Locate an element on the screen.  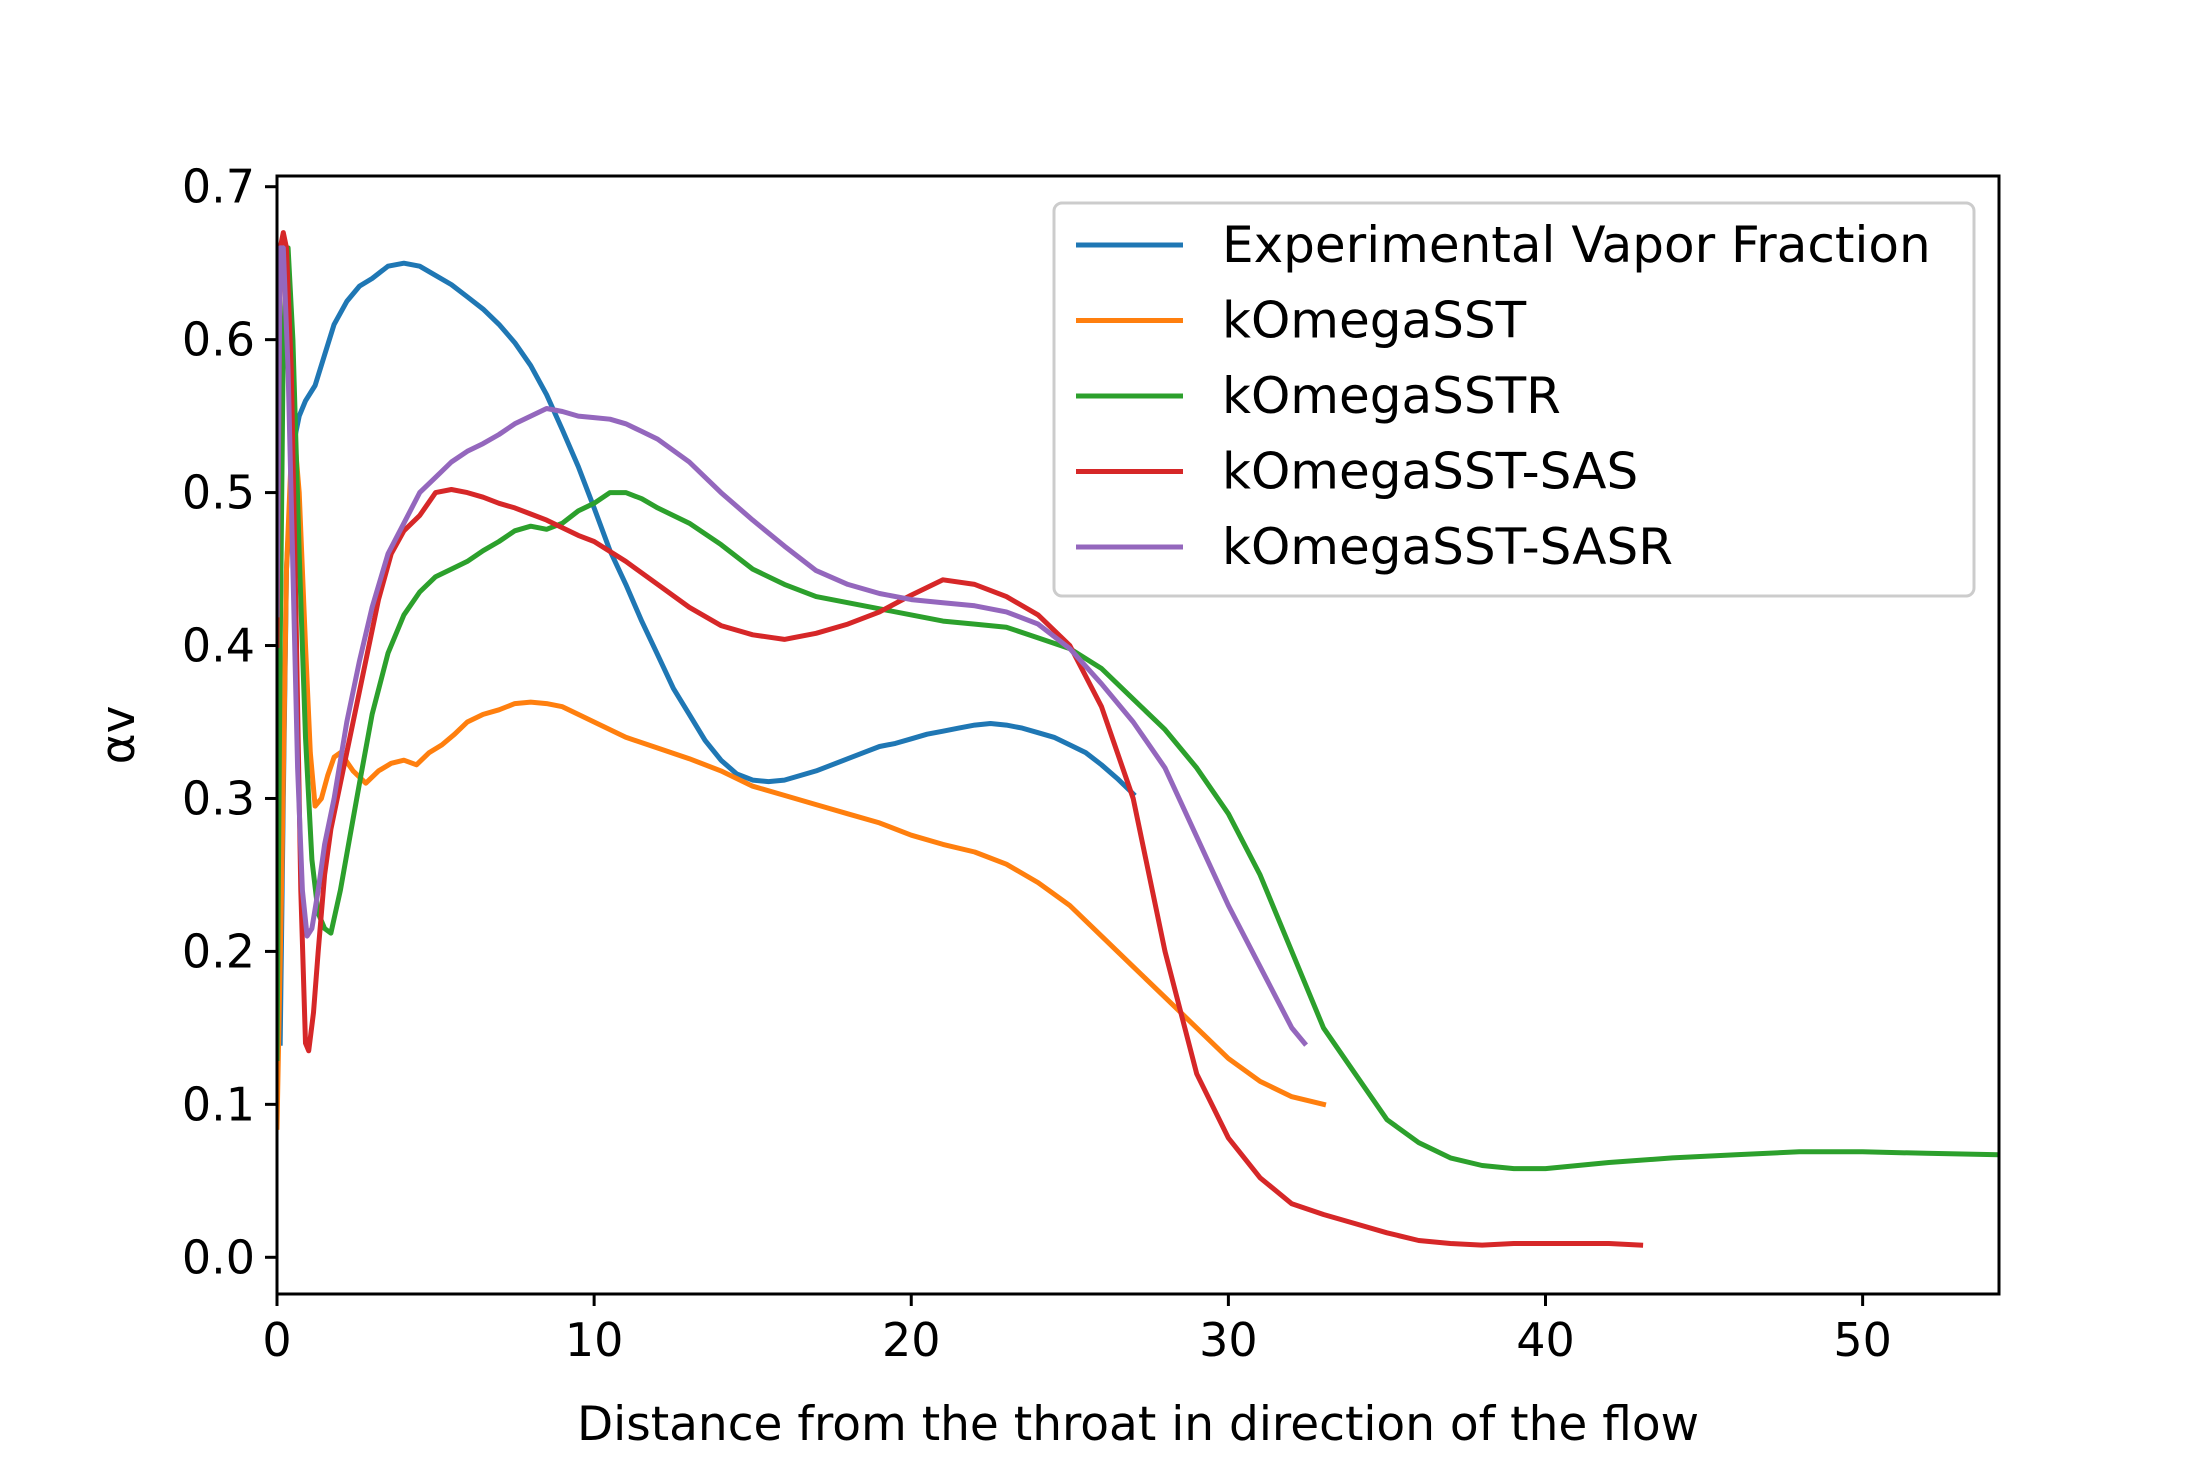
legend-box is located at coordinates (1514, 399).